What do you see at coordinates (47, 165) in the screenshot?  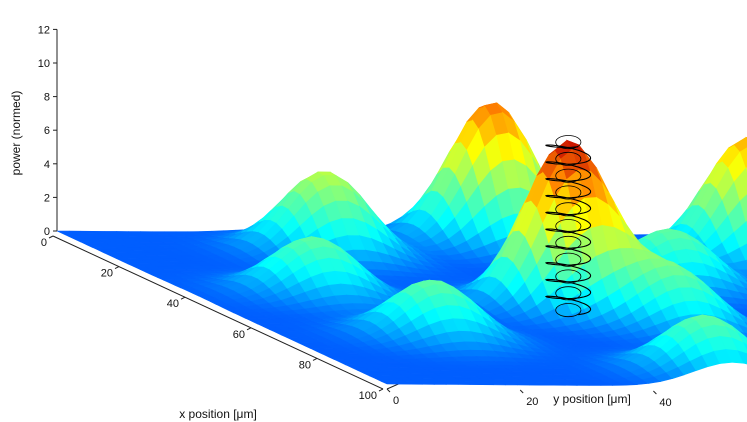 I see `z-tick-label: 4` at bounding box center [47, 165].